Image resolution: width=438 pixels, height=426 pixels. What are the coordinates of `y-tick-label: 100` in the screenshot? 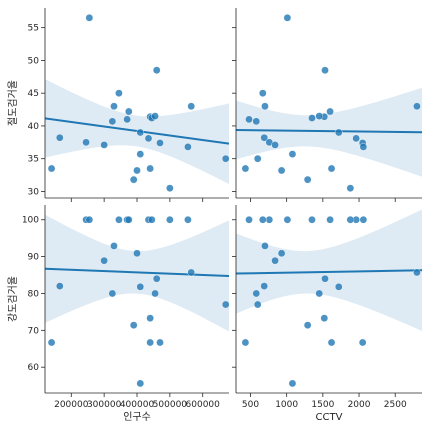 It's located at (30, 221).